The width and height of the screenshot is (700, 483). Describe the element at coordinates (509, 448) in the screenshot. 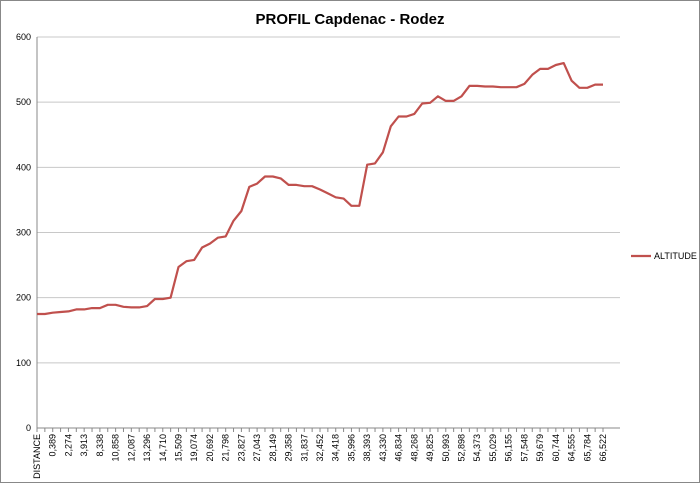

I see `x-tick-label: 56,155` at that location.